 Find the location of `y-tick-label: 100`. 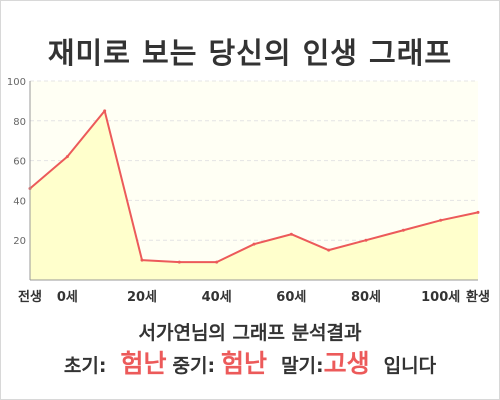

y-tick-label: 100 is located at coordinates (16, 82).